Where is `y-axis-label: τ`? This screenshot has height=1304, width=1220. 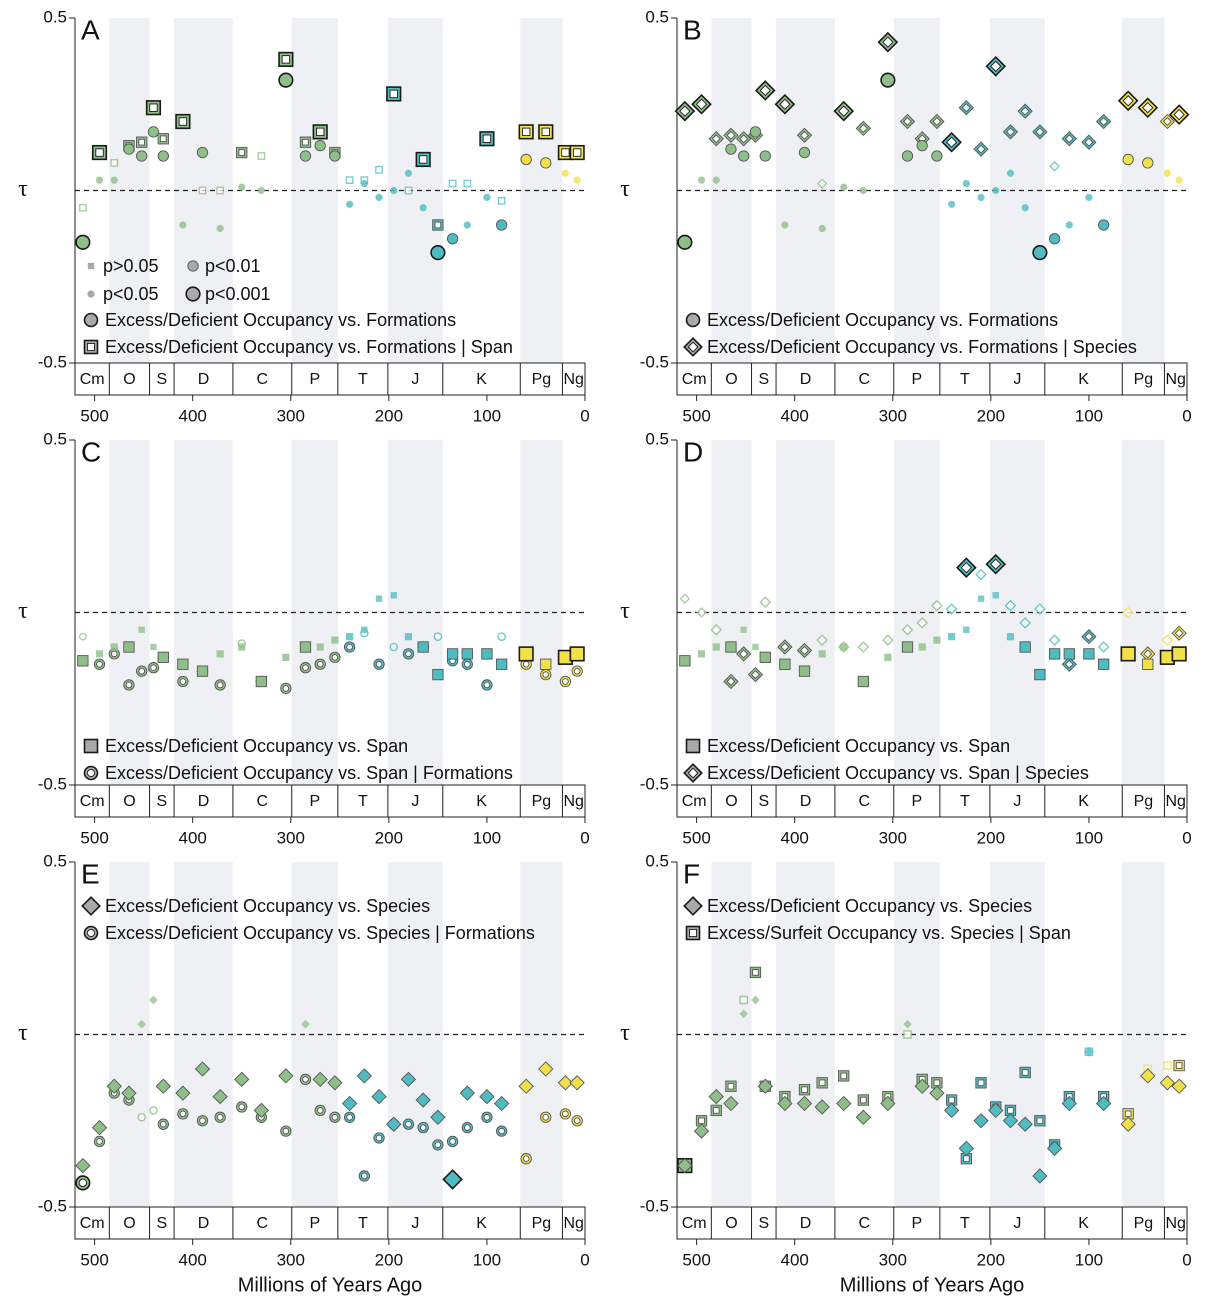
y-axis-label: τ is located at coordinates (625, 1033).